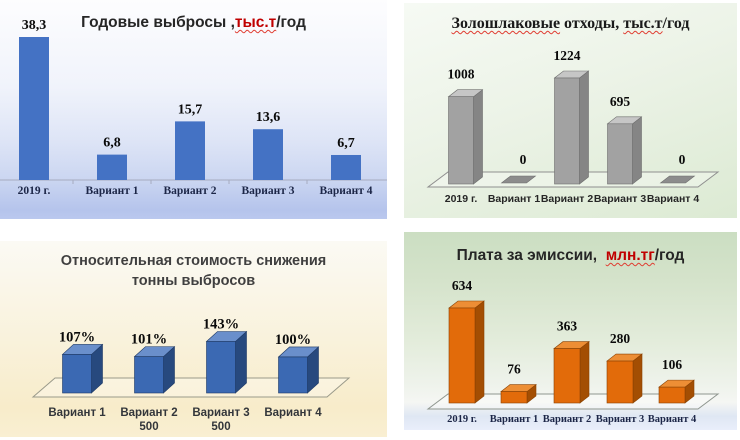 Image resolution: width=740 pixels, height=440 pixels. What do you see at coordinates (149, 340) in the screenshot?
I see `value-label: 101%` at bounding box center [149, 340].